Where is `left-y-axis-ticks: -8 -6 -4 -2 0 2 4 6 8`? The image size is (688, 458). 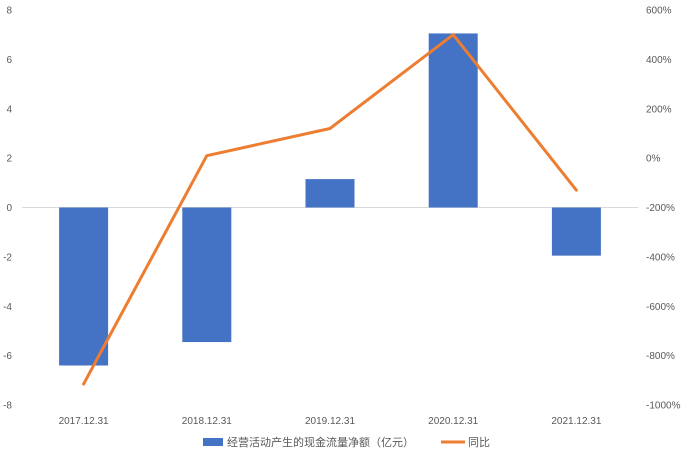
left-y-axis-ticks: -8 -6 -4 -2 0 2 4 6 8 is located at coordinates (7, 209).